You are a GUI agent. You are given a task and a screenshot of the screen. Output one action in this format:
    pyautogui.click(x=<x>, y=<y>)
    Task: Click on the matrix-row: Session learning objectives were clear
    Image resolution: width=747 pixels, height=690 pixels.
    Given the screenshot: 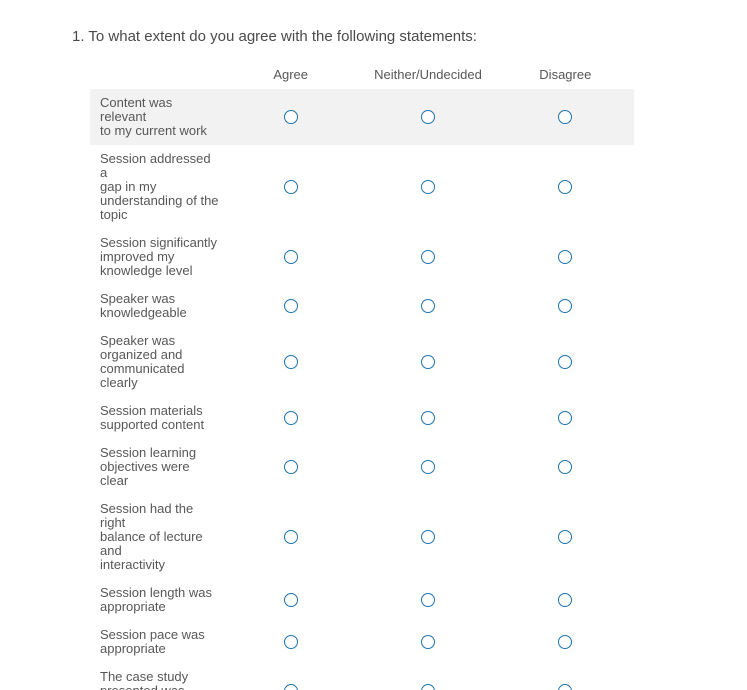 What is the action you would take?
    pyautogui.click(x=362, y=467)
    